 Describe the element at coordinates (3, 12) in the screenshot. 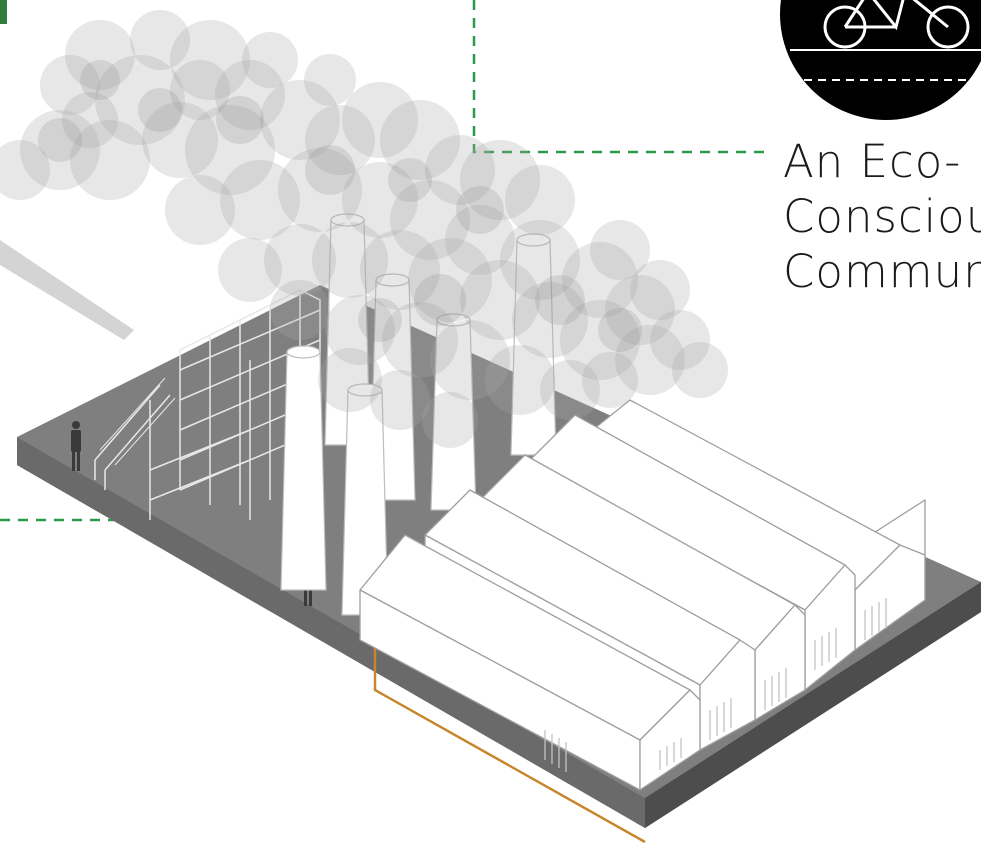

I see `green-badge-fragment` at that location.